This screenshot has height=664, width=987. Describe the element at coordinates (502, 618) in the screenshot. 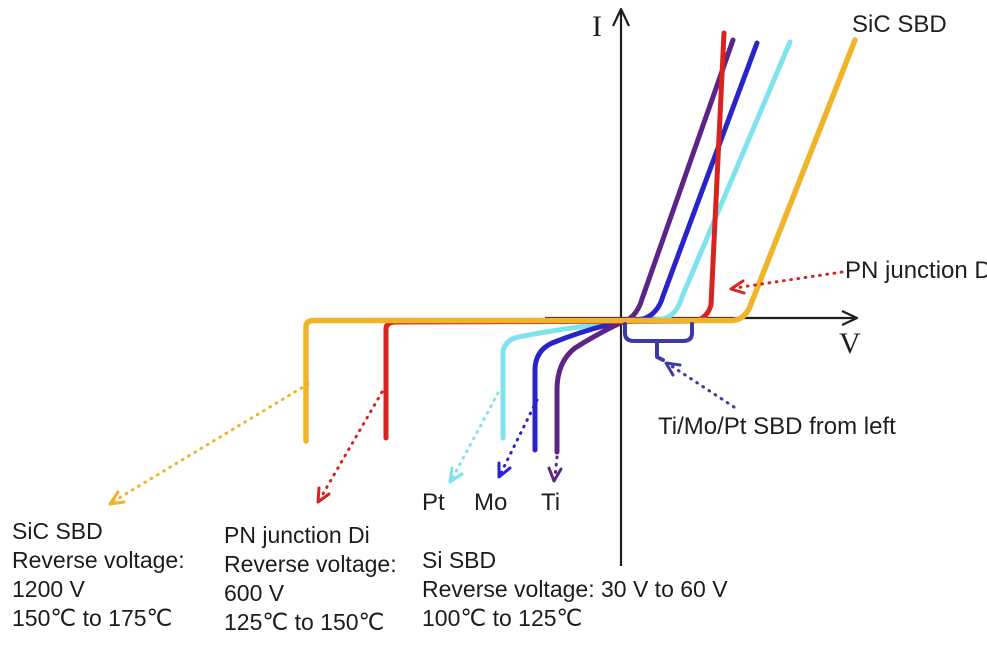

I see `si-annotation-line3: 100℃ to 125℃` at that location.